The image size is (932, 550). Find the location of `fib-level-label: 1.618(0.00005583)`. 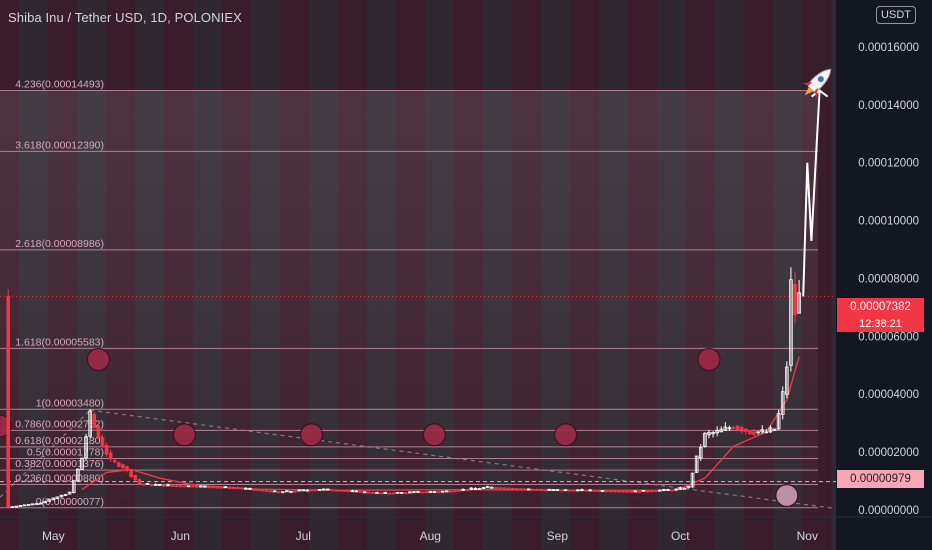

fib-level-label: 1.618(0.00005583) is located at coordinates (59, 342).